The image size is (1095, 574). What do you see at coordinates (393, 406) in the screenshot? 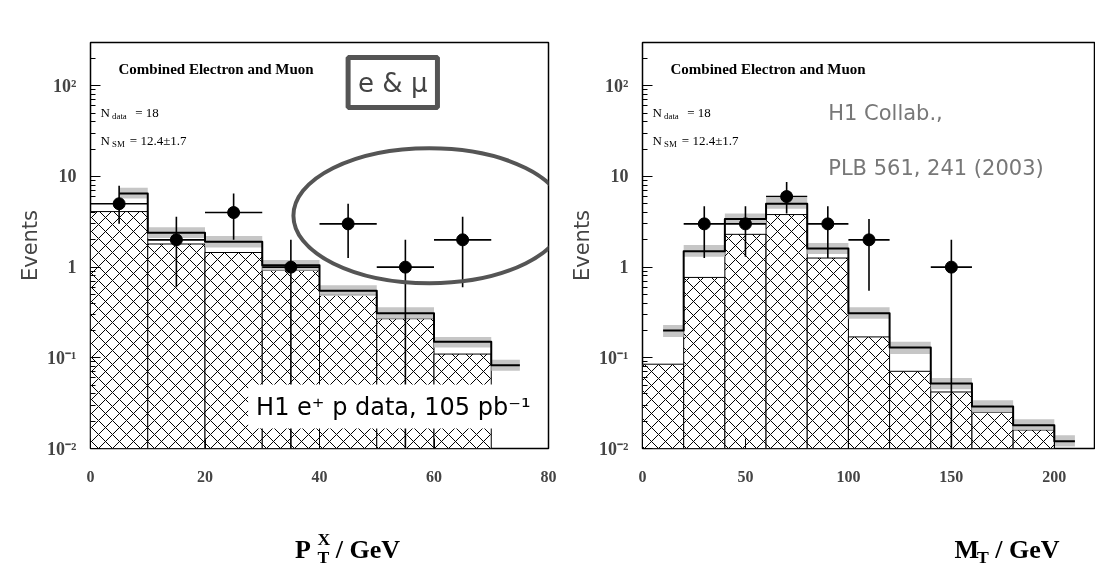
I see `annotation: H1 e⁺ p data, 105 pb⁻¹` at bounding box center [393, 406].